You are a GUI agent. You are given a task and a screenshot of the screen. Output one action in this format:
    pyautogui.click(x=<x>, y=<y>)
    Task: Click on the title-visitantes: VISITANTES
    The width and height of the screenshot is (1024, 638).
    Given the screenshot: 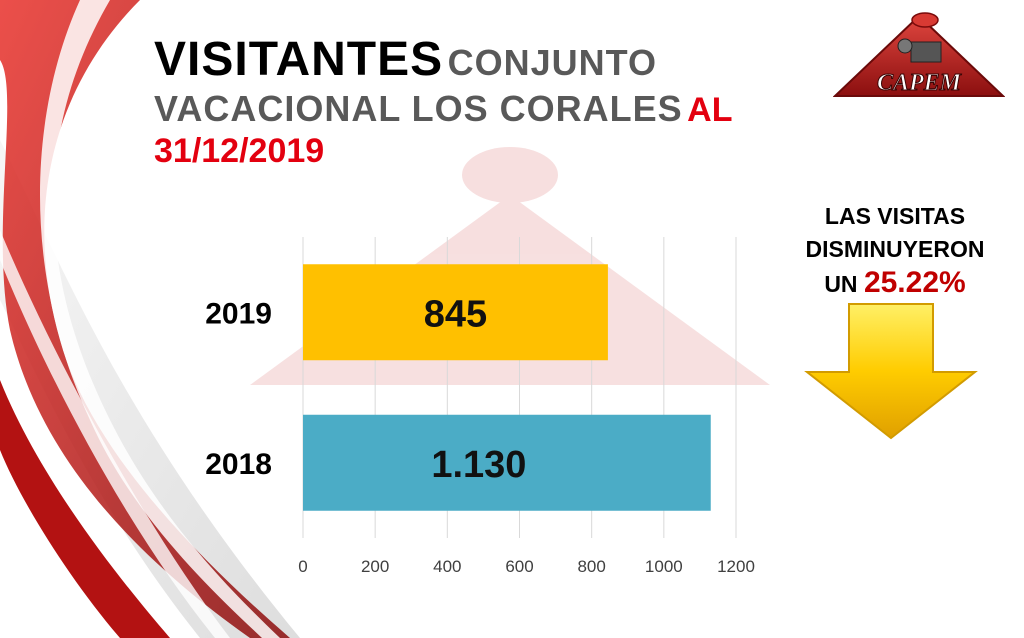 What is the action you would take?
    pyautogui.click(x=299, y=59)
    